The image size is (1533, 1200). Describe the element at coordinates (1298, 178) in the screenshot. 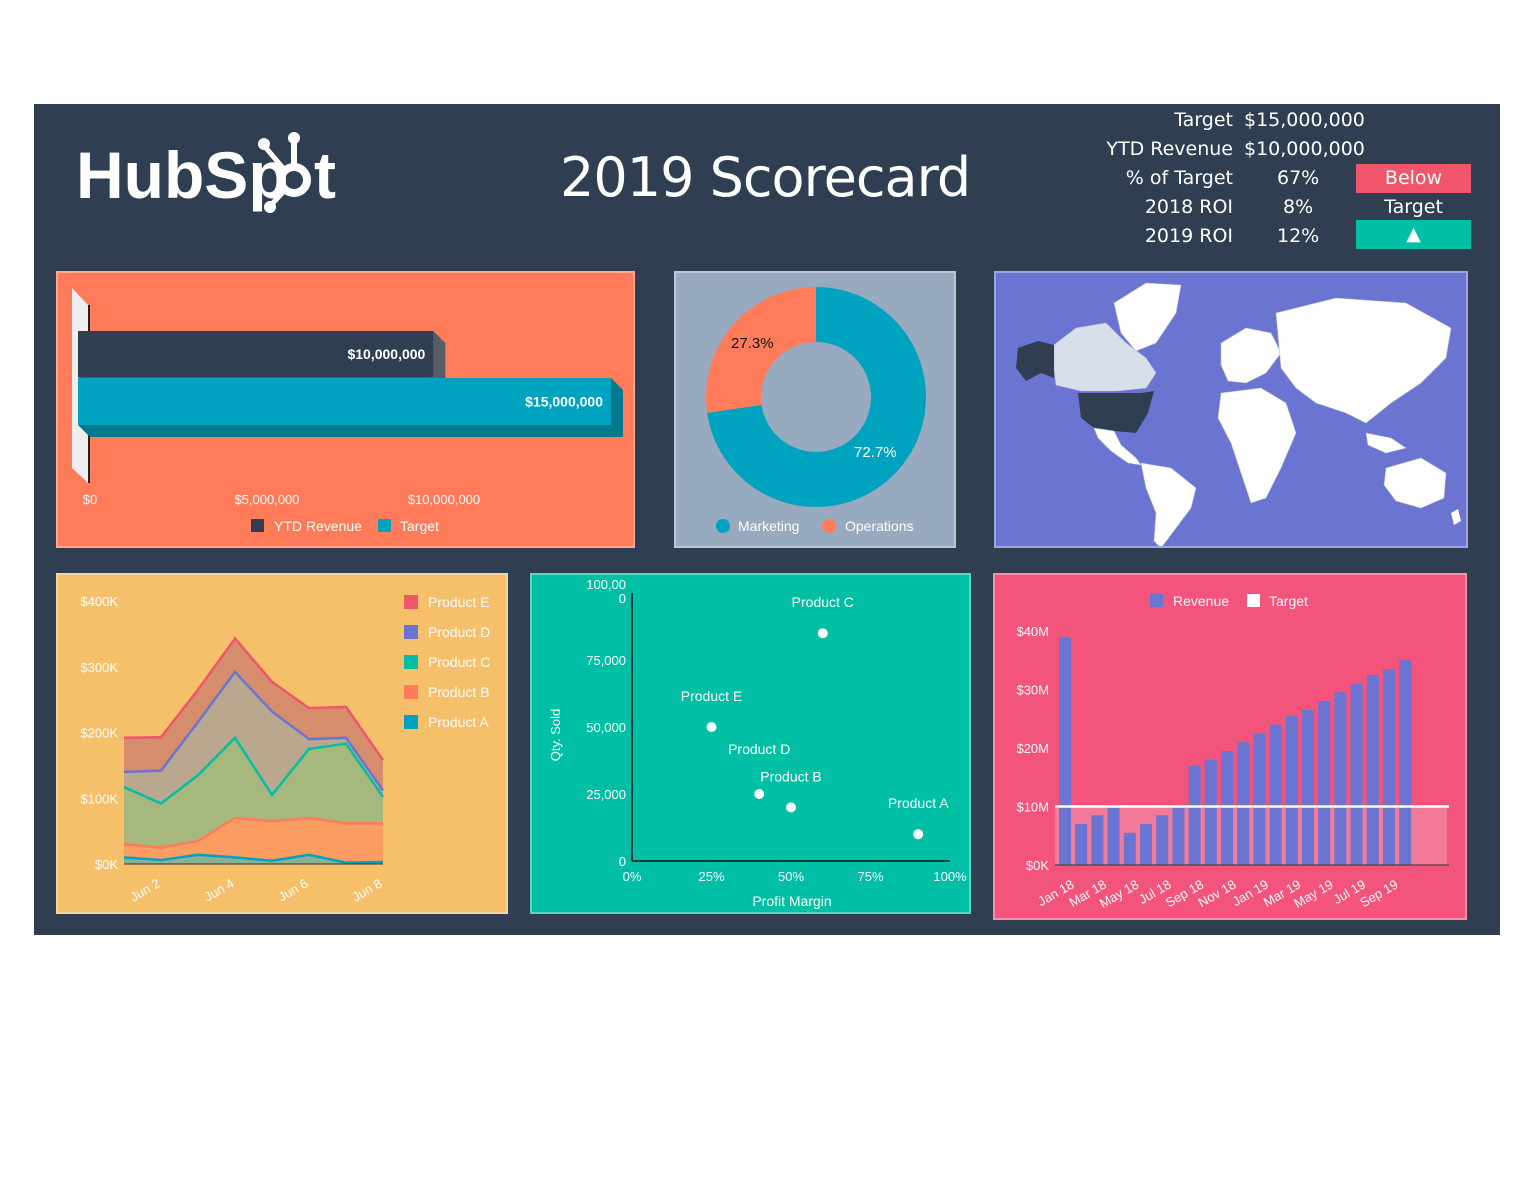

I see `kpi-value: 67%` at that location.